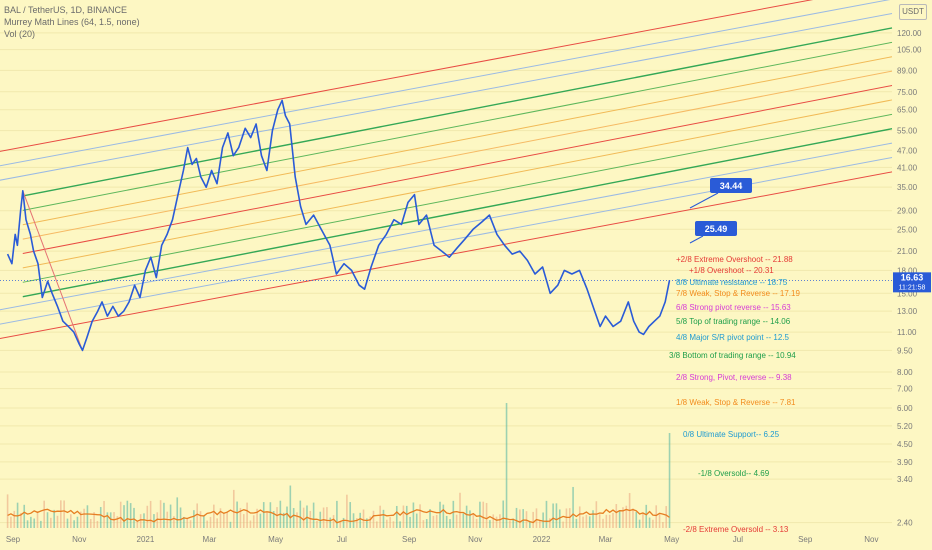 The height and width of the screenshot is (550, 932). I want to click on y-tick-label: 18.00, so click(907, 270).